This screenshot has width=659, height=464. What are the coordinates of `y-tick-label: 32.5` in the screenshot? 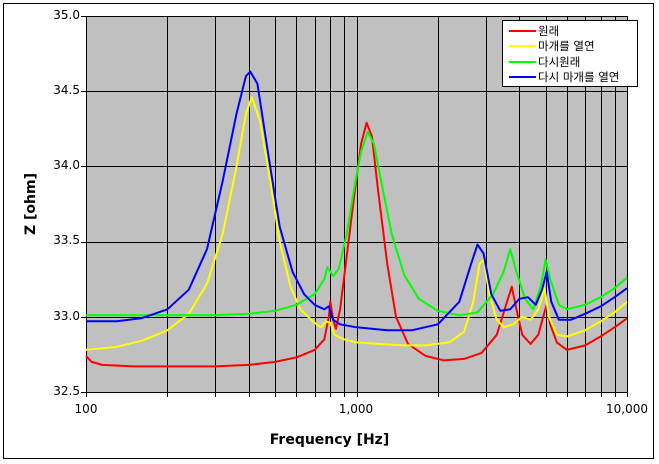 It's located at (66, 391).